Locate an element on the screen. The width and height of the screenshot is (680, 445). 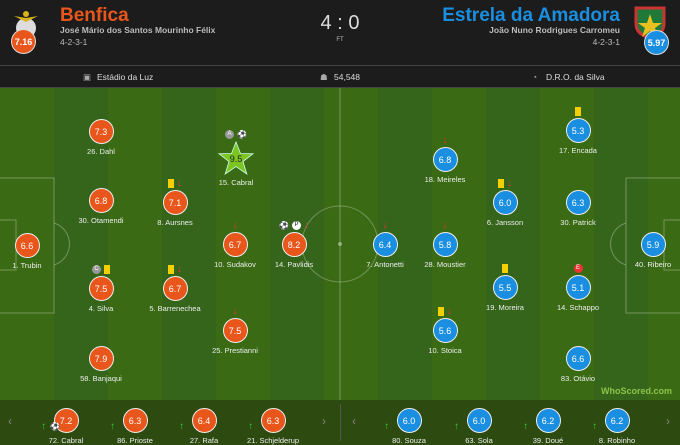
bench-divider is located at coordinates (340, 422).